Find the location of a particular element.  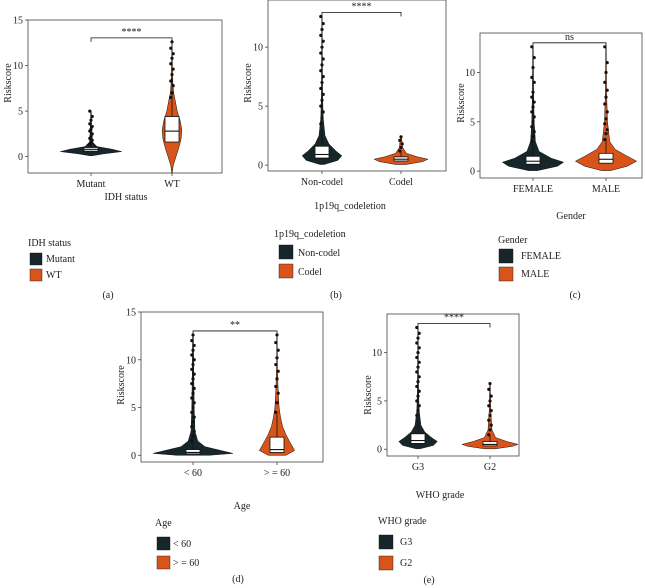

panel-e-legend-title: WHO grade is located at coordinates (402, 521).